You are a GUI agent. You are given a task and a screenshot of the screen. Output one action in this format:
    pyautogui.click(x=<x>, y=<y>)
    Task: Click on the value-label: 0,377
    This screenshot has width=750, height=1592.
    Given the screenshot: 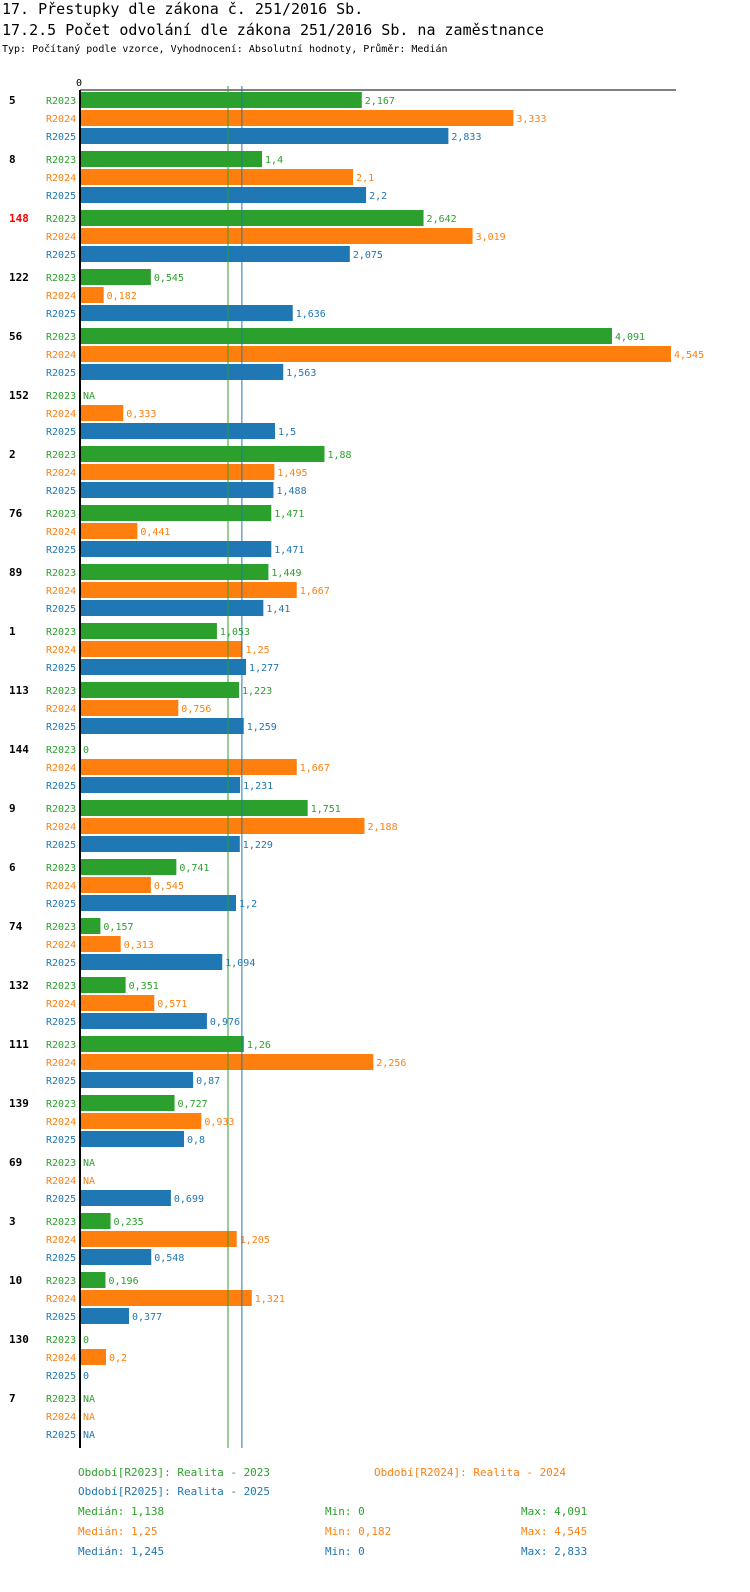 What is the action you would take?
    pyautogui.click(x=147, y=1317)
    